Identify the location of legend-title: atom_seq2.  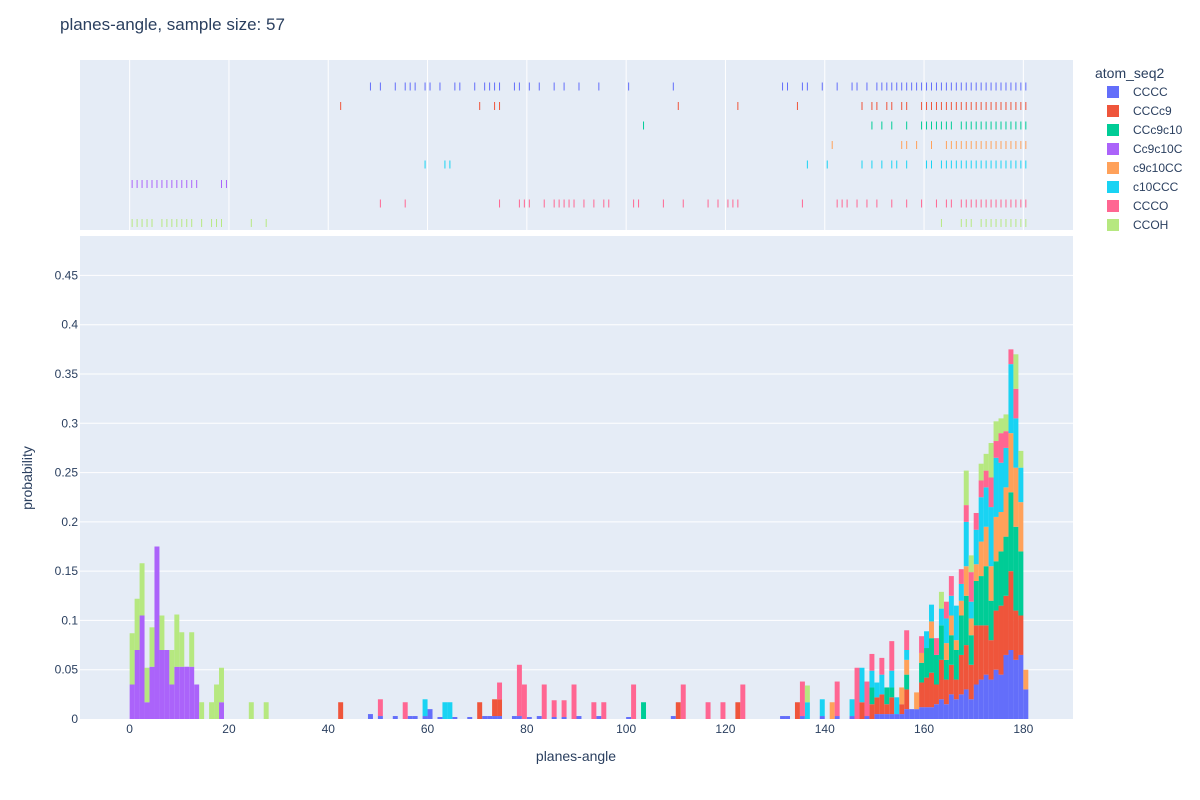
(1129, 73).